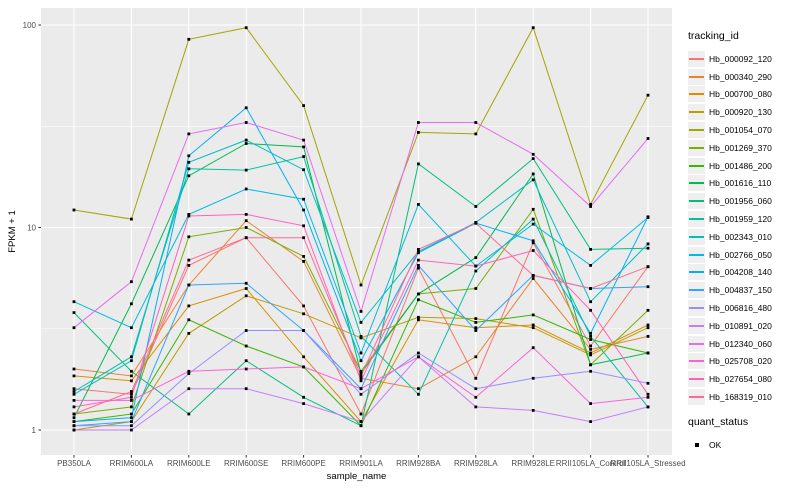  What do you see at coordinates (743, 130) in the screenshot?
I see `legend-entry-Hb_001054_070: Hb_001054_070` at bounding box center [743, 130].